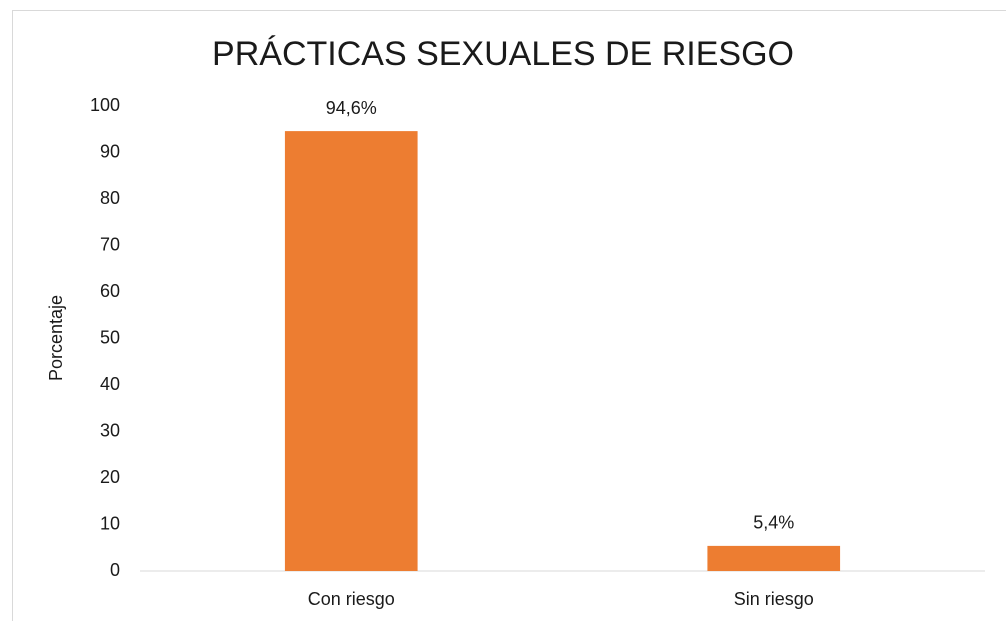 This screenshot has width=1006, height=621. I want to click on y-tick-label: 10, so click(110, 523).